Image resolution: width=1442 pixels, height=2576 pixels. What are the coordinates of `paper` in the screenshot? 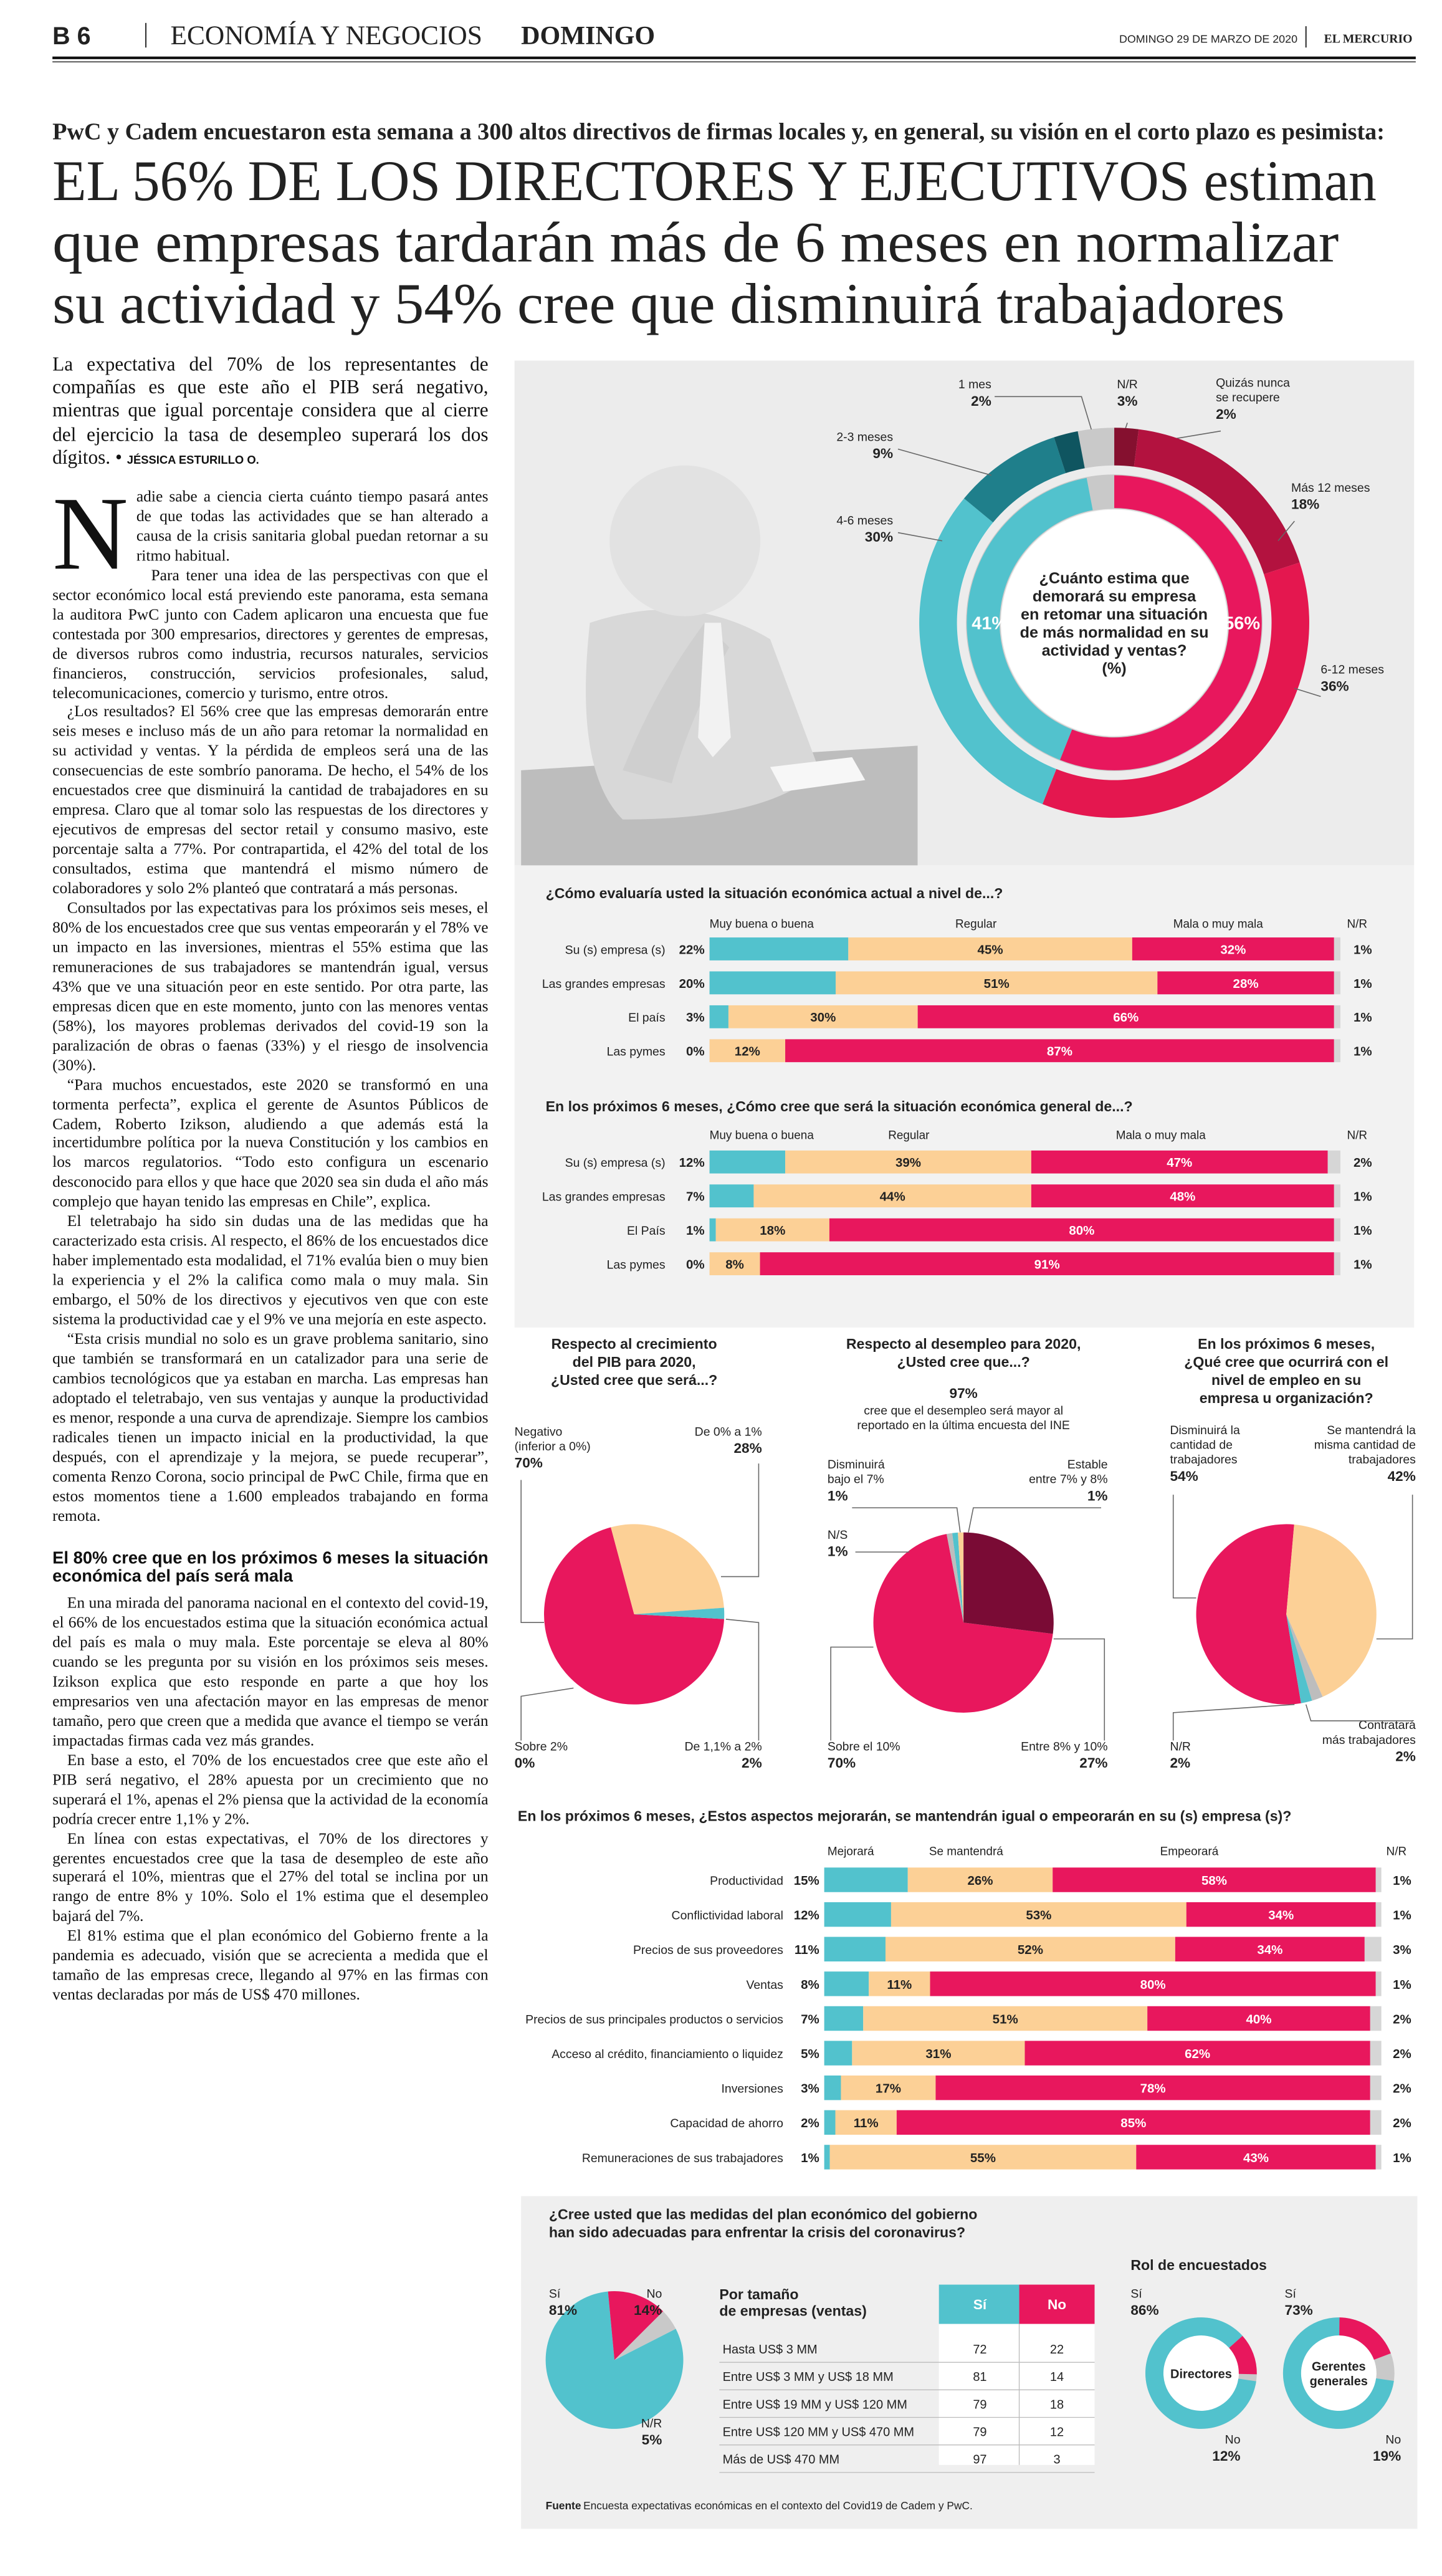 It's located at (818, 774).